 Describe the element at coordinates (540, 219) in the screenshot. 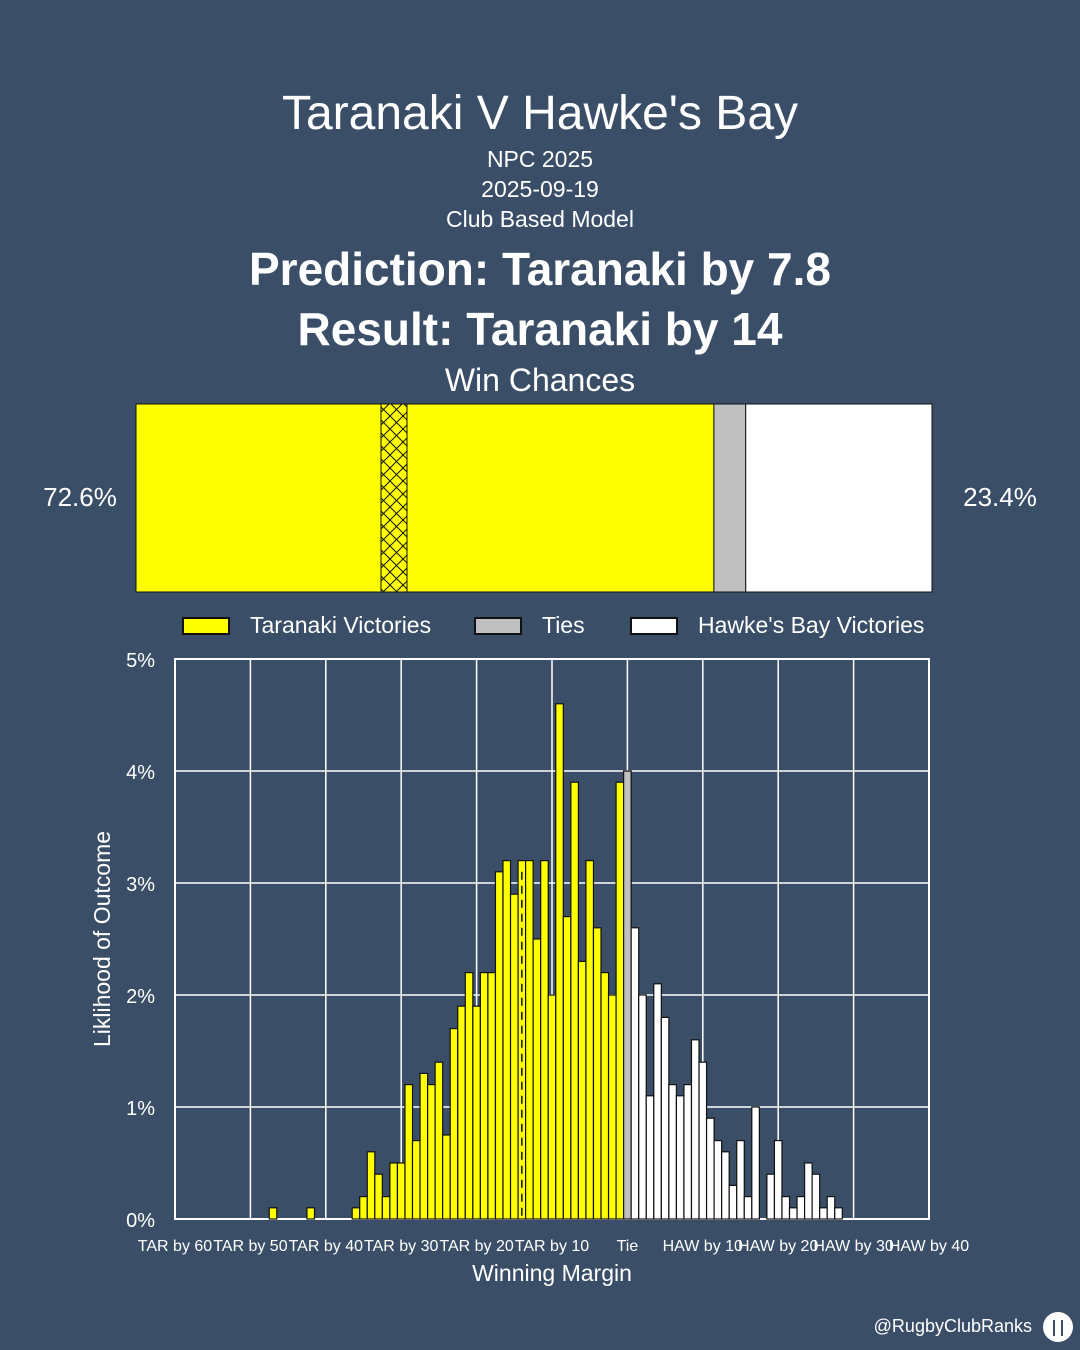

I see `model-label: Club Based Model` at that location.